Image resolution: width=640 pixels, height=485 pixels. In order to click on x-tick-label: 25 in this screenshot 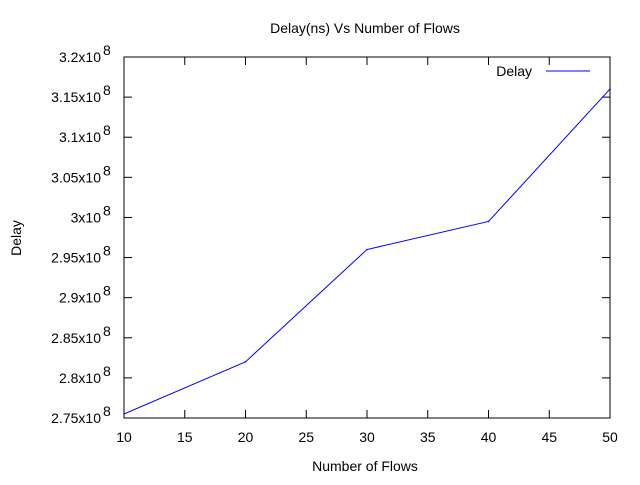, I will do `click(306, 437)`.